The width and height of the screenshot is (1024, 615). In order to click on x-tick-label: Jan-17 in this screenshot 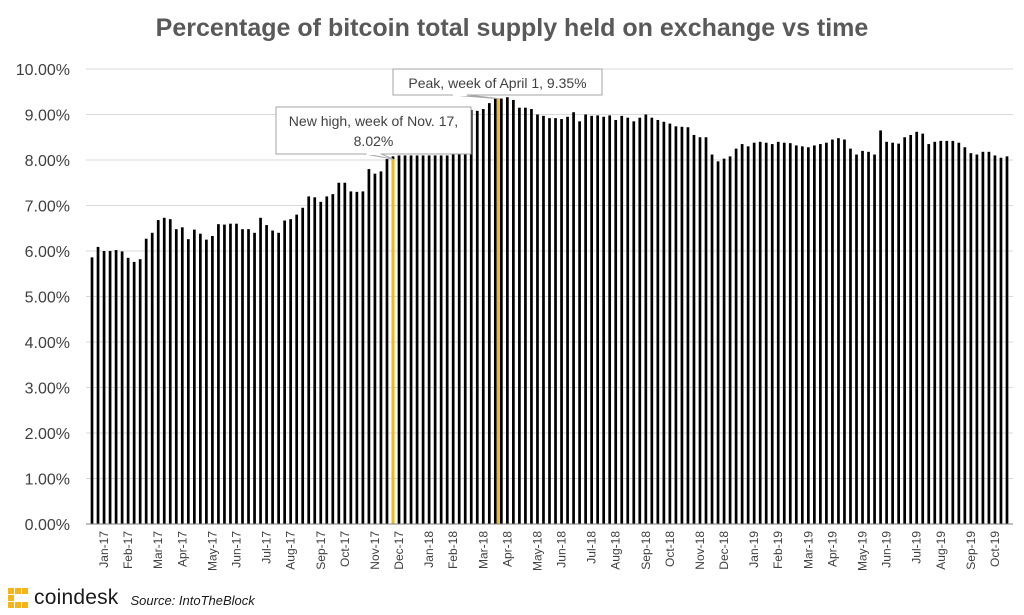, I will do `click(104, 549)`.